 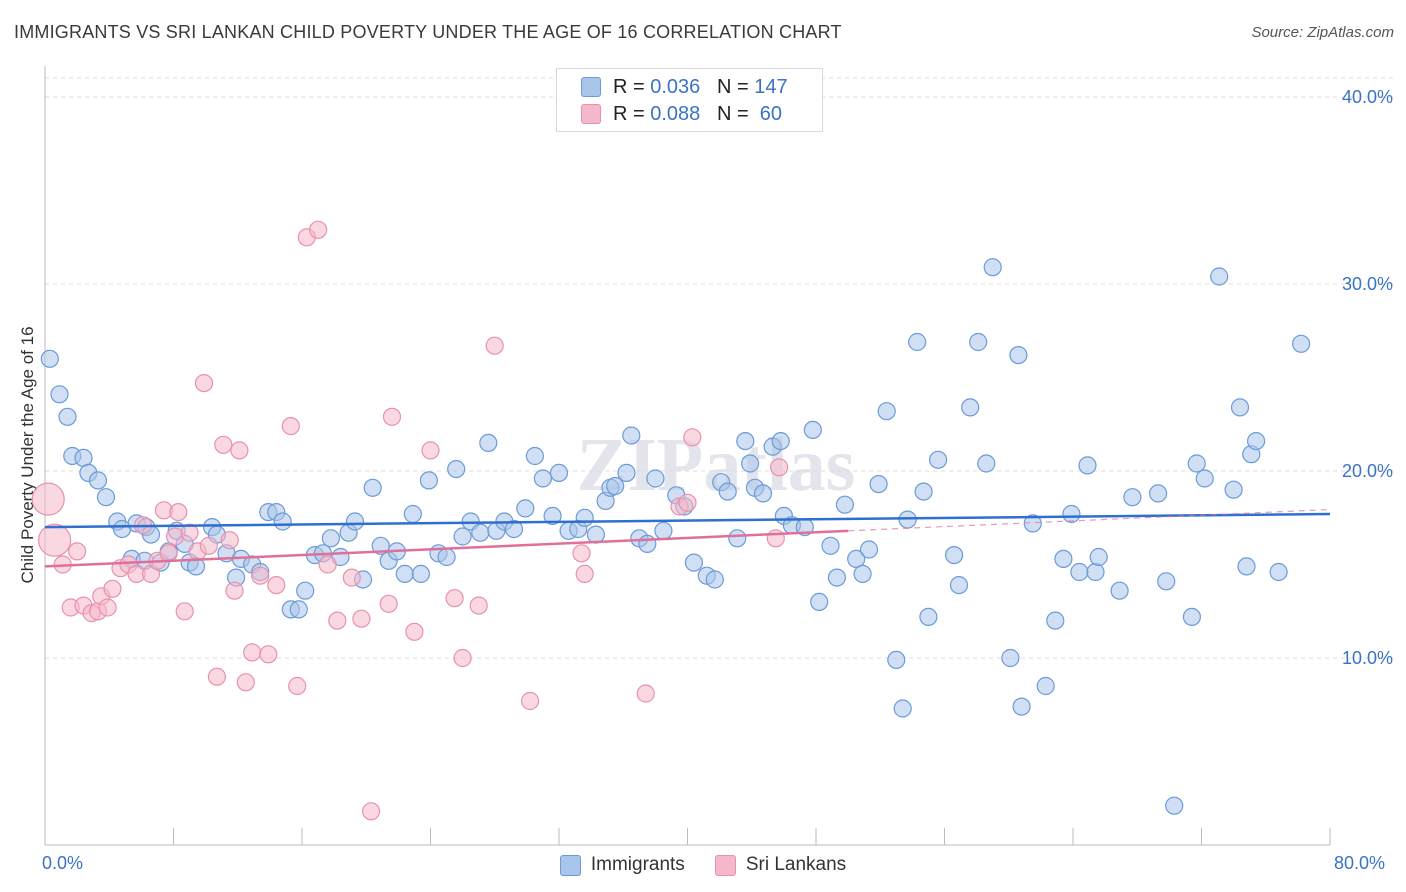 What do you see at coordinates (796, 864) in the screenshot?
I see `legend-label-sri-lankans: Sri Lankans` at bounding box center [796, 864].